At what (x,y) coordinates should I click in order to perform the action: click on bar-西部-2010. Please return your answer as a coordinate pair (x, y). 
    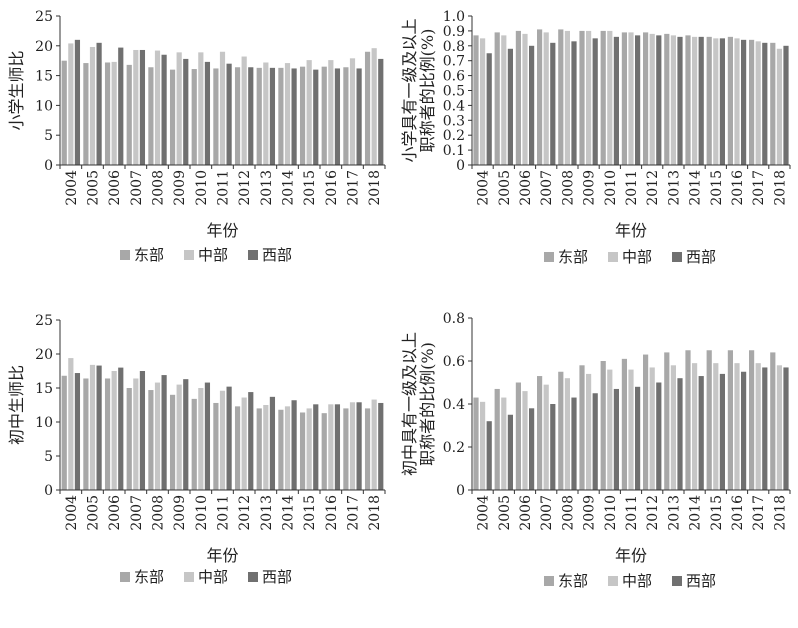
    Looking at the image, I should click on (207, 436).